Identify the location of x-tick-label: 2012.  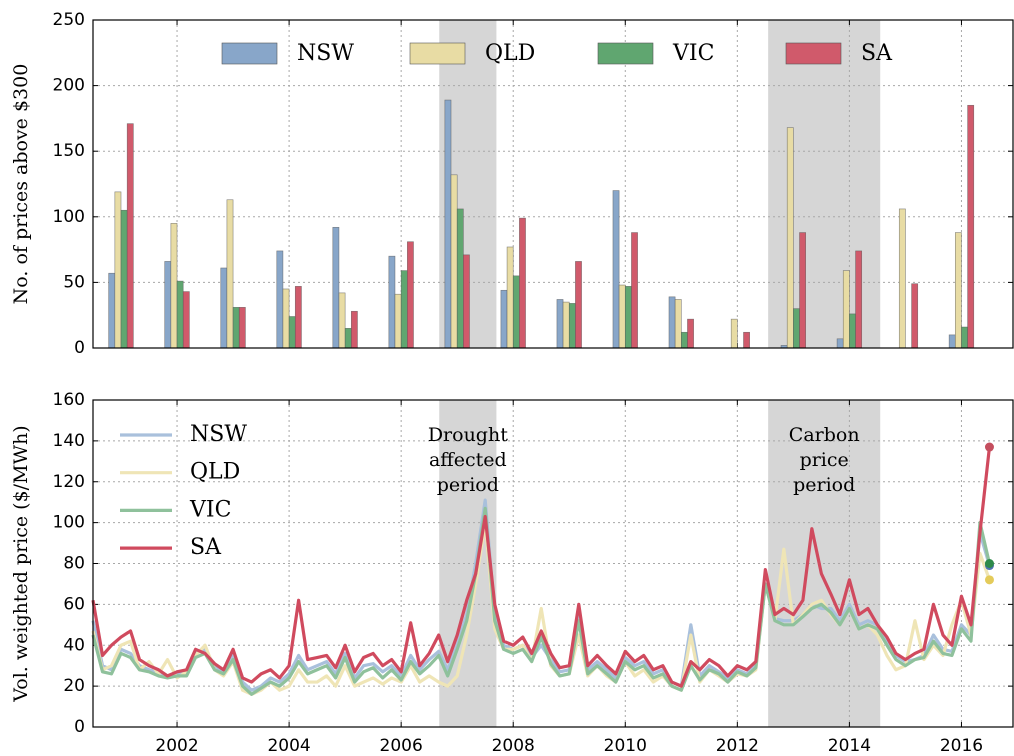
(737, 746).